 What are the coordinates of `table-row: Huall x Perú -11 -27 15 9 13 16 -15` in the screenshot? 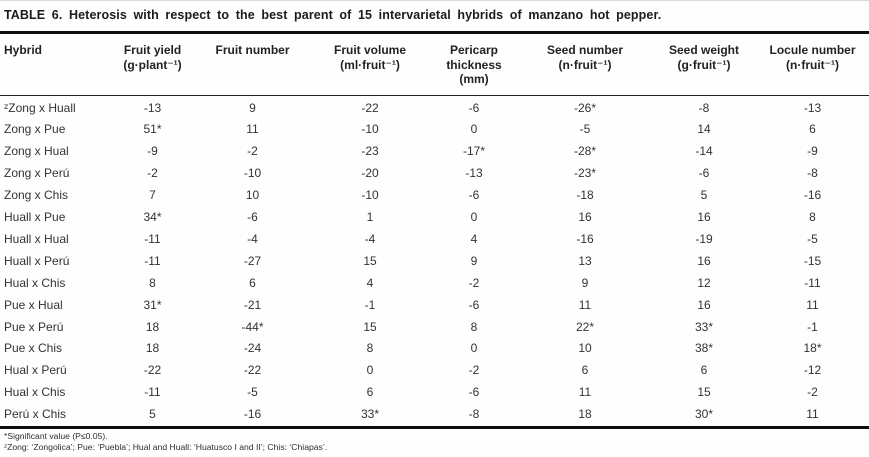 It's located at (434, 262).